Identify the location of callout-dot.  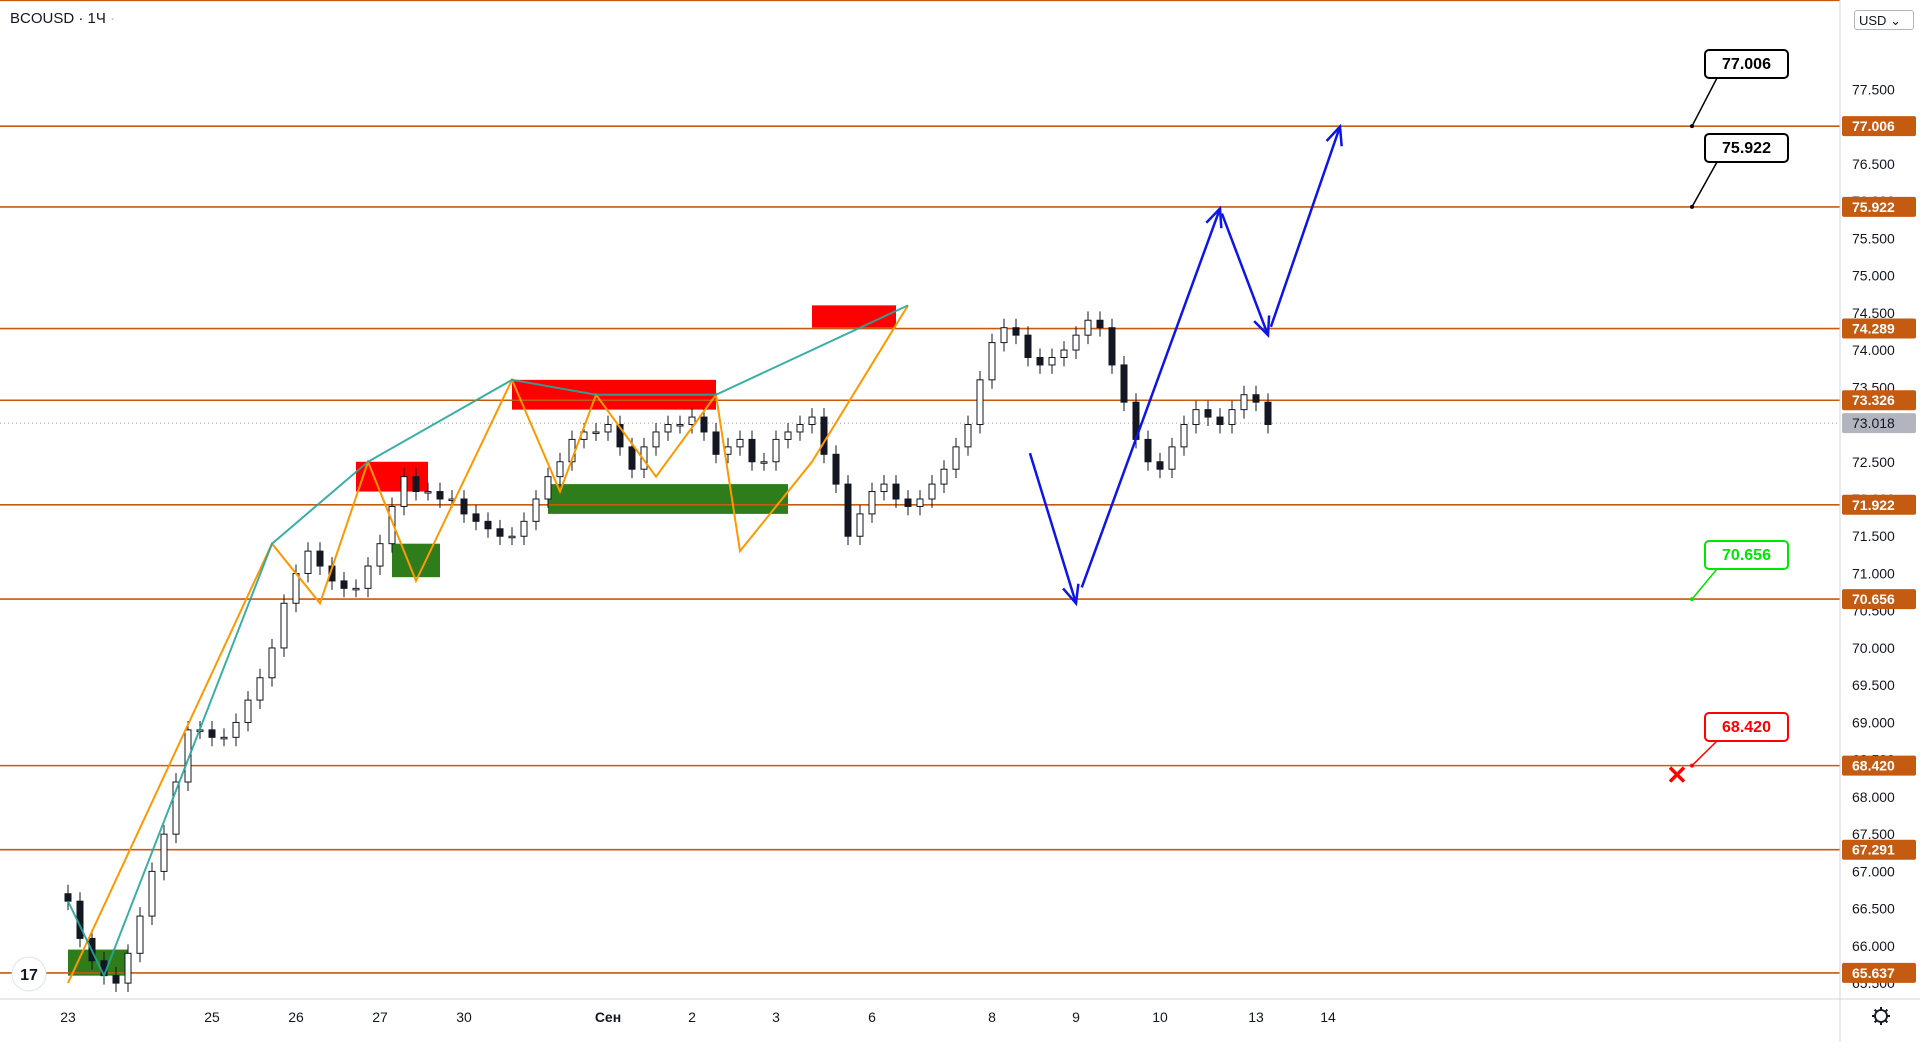
(1692, 599).